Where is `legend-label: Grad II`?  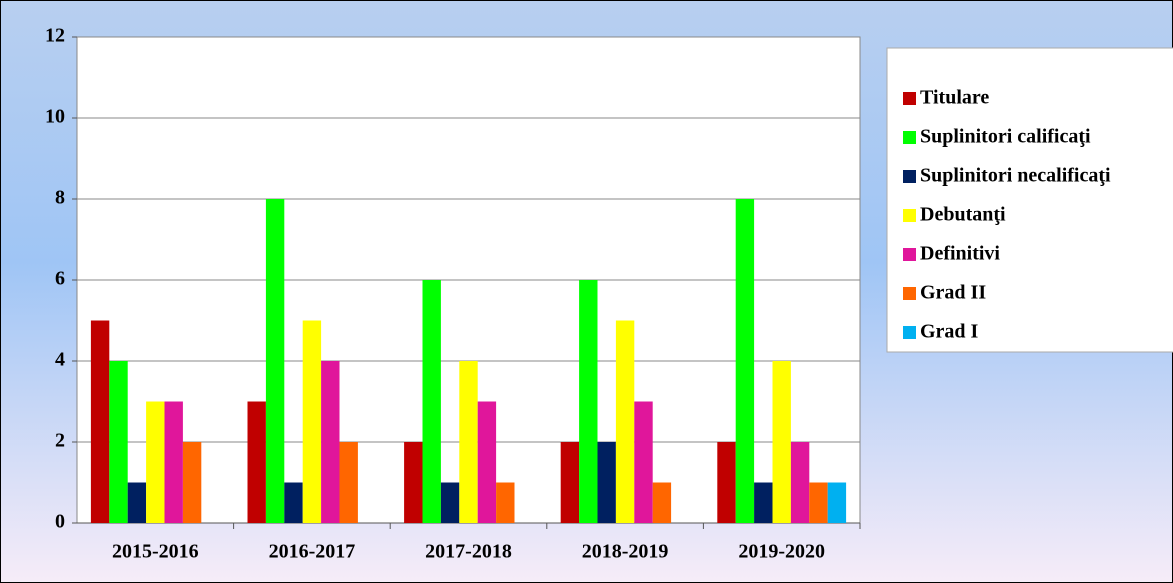 legend-label: Grad II is located at coordinates (953, 293).